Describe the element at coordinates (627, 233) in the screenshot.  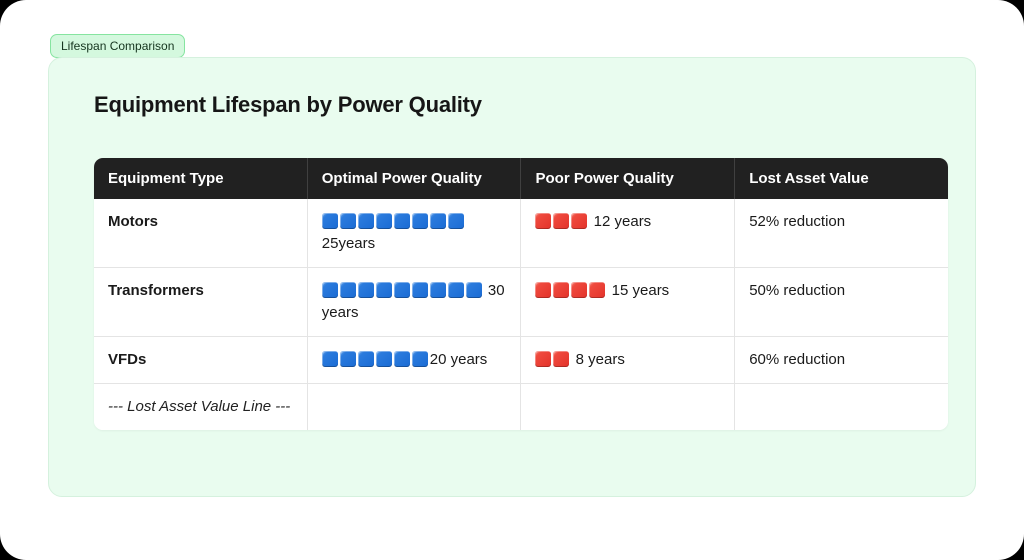
I see `poor-quality-cell: 12 years` at that location.